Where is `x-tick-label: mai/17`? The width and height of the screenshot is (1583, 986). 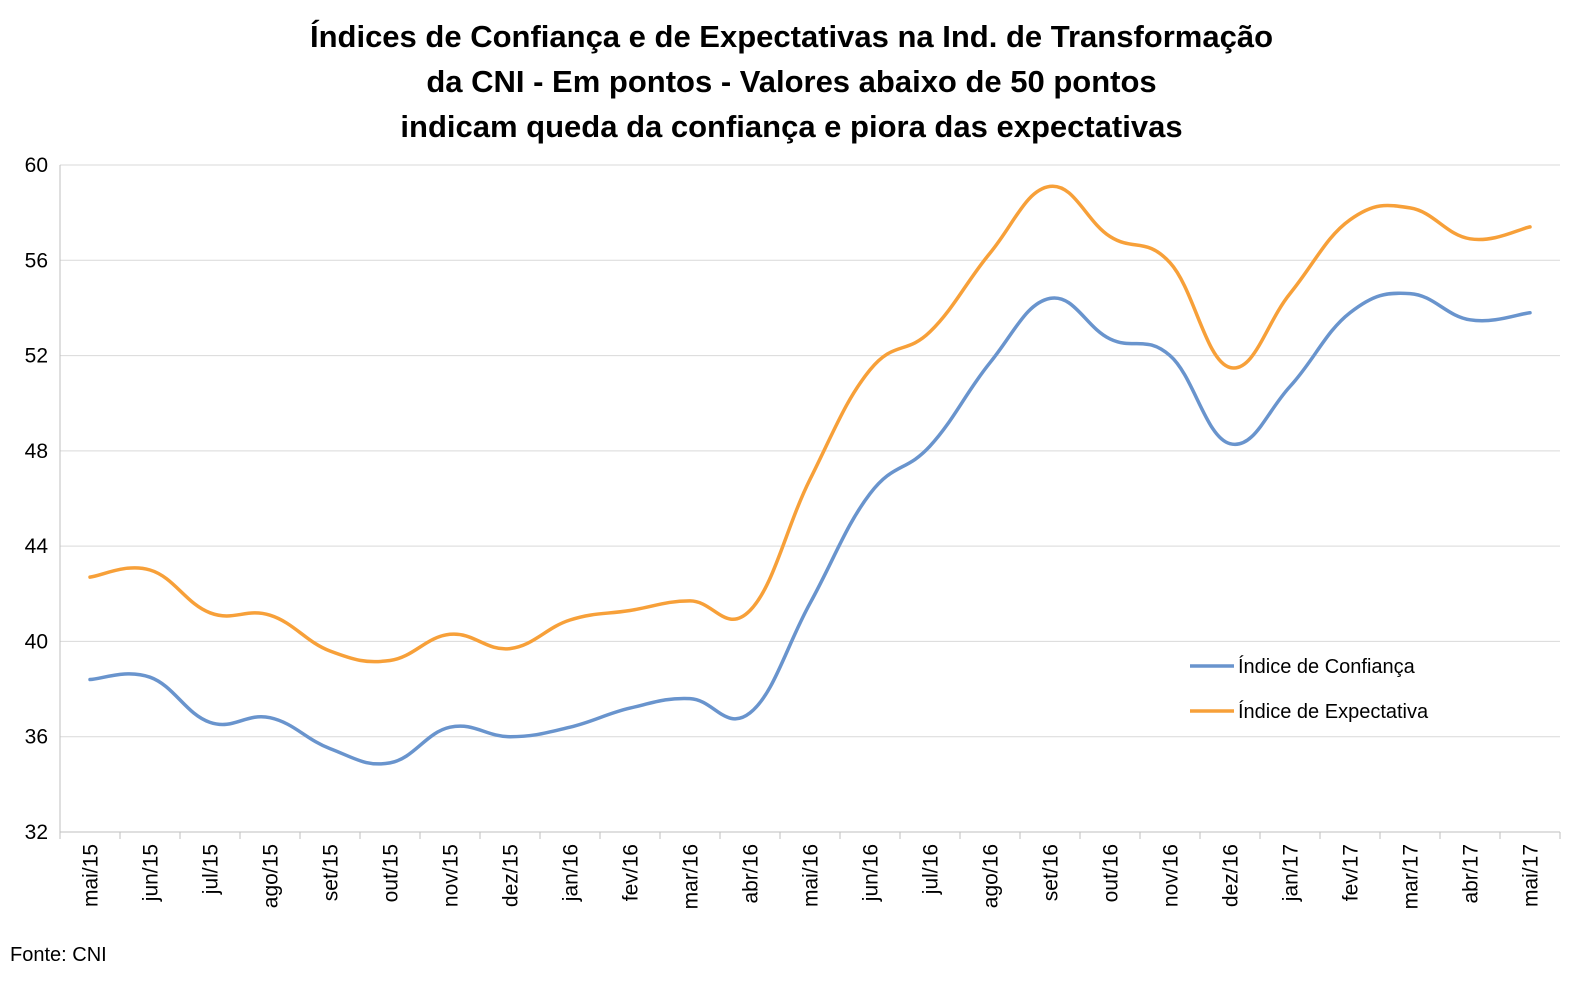 x-tick-label: mai/17 is located at coordinates (1530, 875).